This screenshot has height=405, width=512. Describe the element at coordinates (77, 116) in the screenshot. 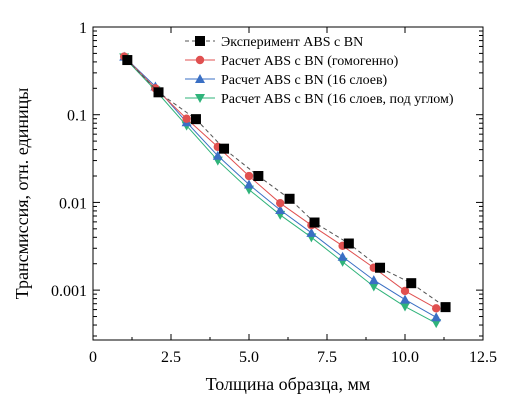

I see `y-tick-label: 0.1` at that location.